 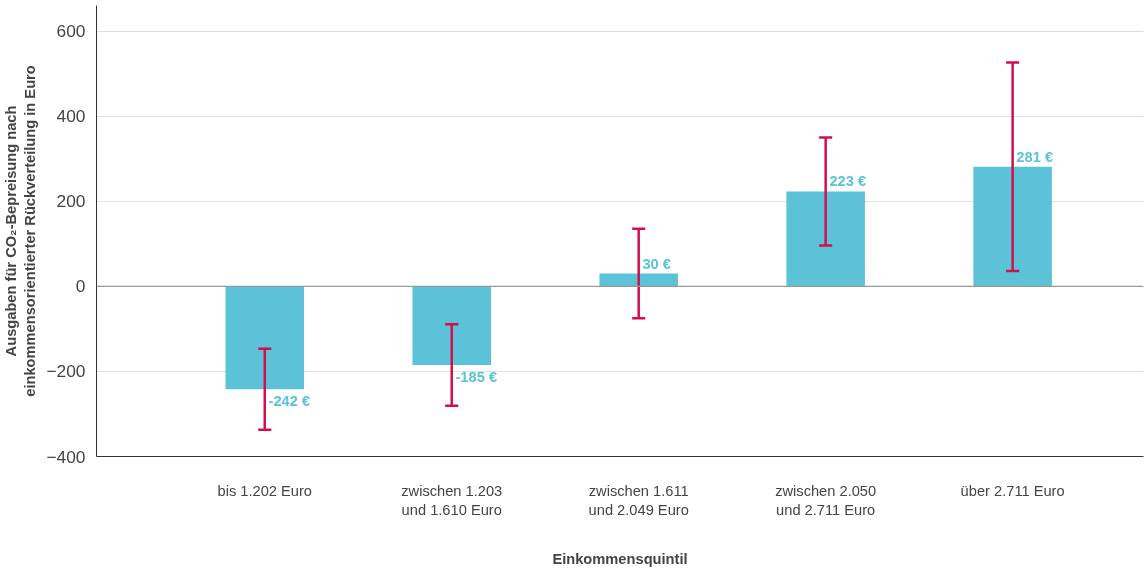 I want to click on y-tick-label: −400, so click(x=66, y=456).